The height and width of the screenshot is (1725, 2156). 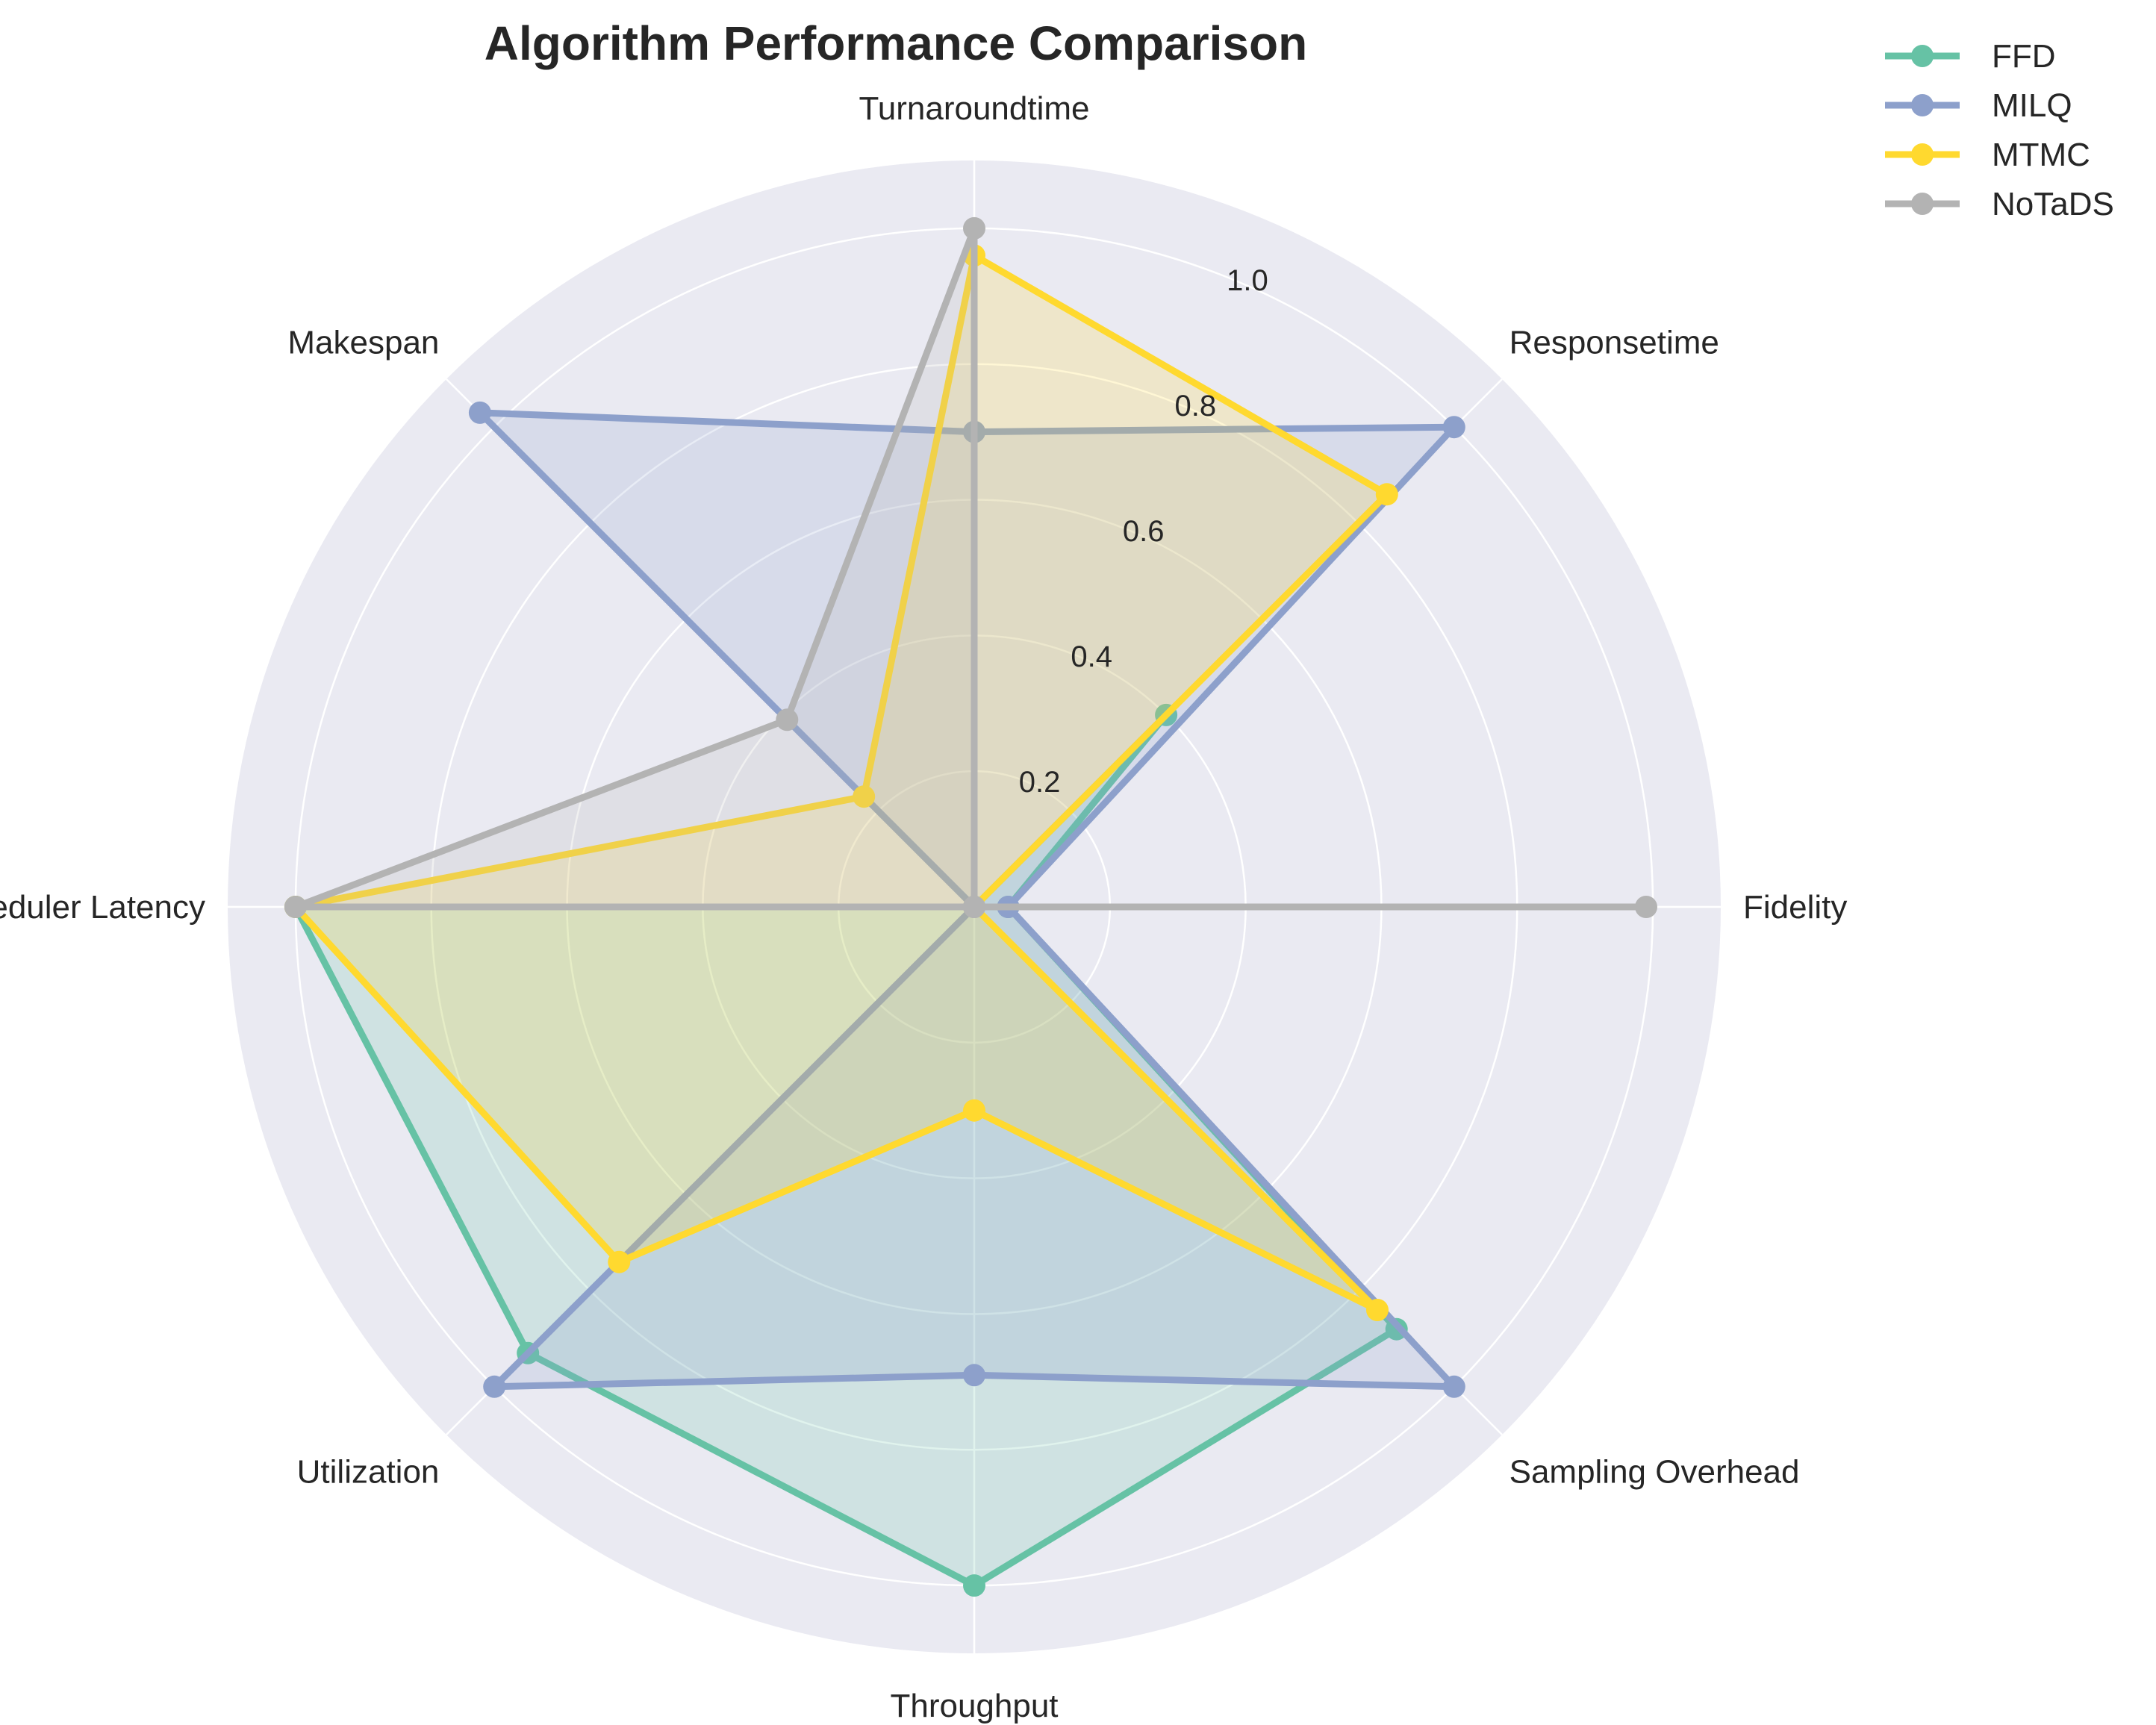 I want to click on chart-title: Algorithm Performance Comparison, so click(x=896, y=43).